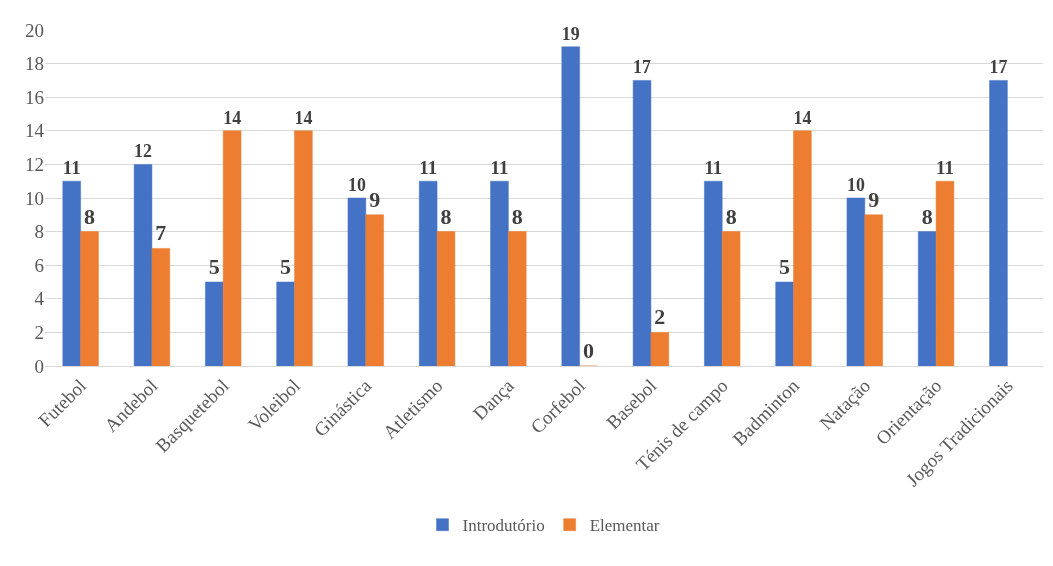 This screenshot has width=1053, height=566. Describe the element at coordinates (34, 165) in the screenshot. I see `y-tick-label: 12` at that location.